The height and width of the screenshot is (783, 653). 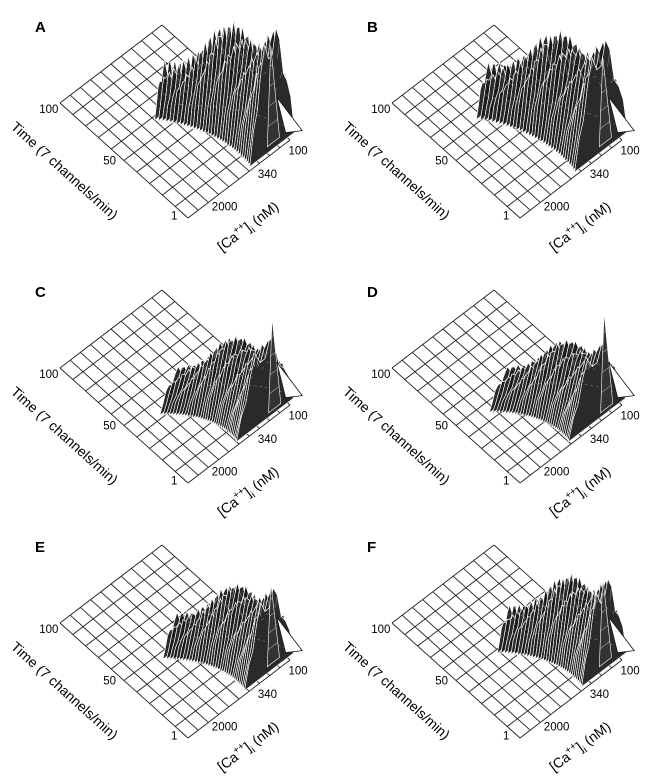 I want to click on x-tick-label: 340, so click(x=599, y=175).